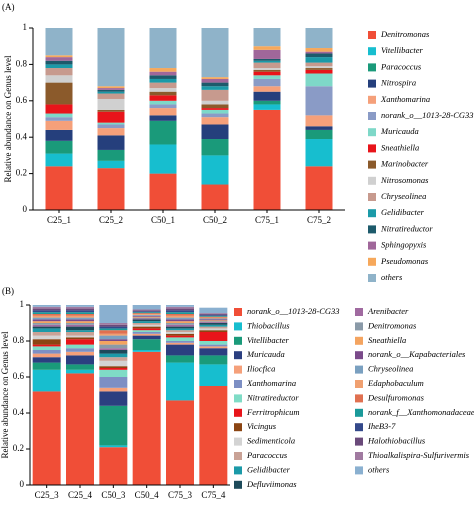  I want to click on legend-label: norank_o__Kapabacteriales, so click(417, 354).